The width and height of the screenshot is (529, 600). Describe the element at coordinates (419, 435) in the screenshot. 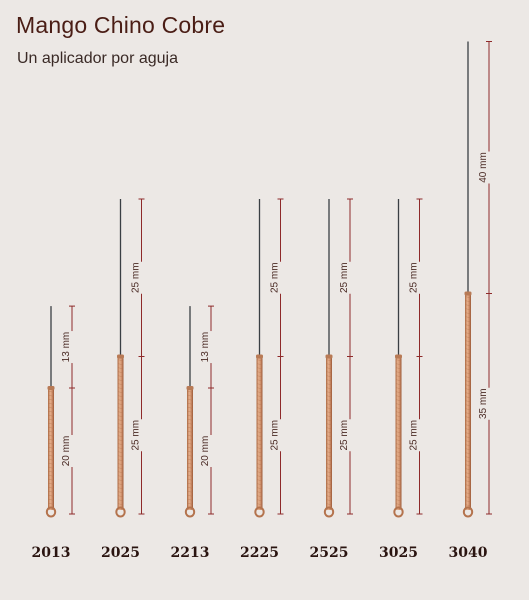

I see `needle-3025-handle-length-label-bg` at that location.